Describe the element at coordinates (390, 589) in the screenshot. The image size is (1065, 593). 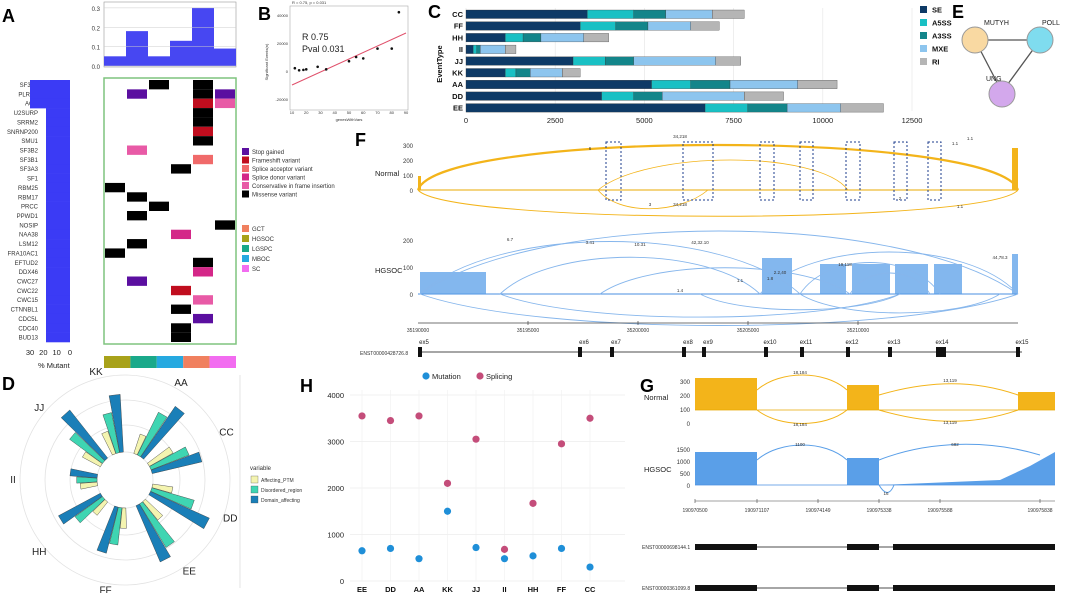
I see `dot-category: DD` at that location.